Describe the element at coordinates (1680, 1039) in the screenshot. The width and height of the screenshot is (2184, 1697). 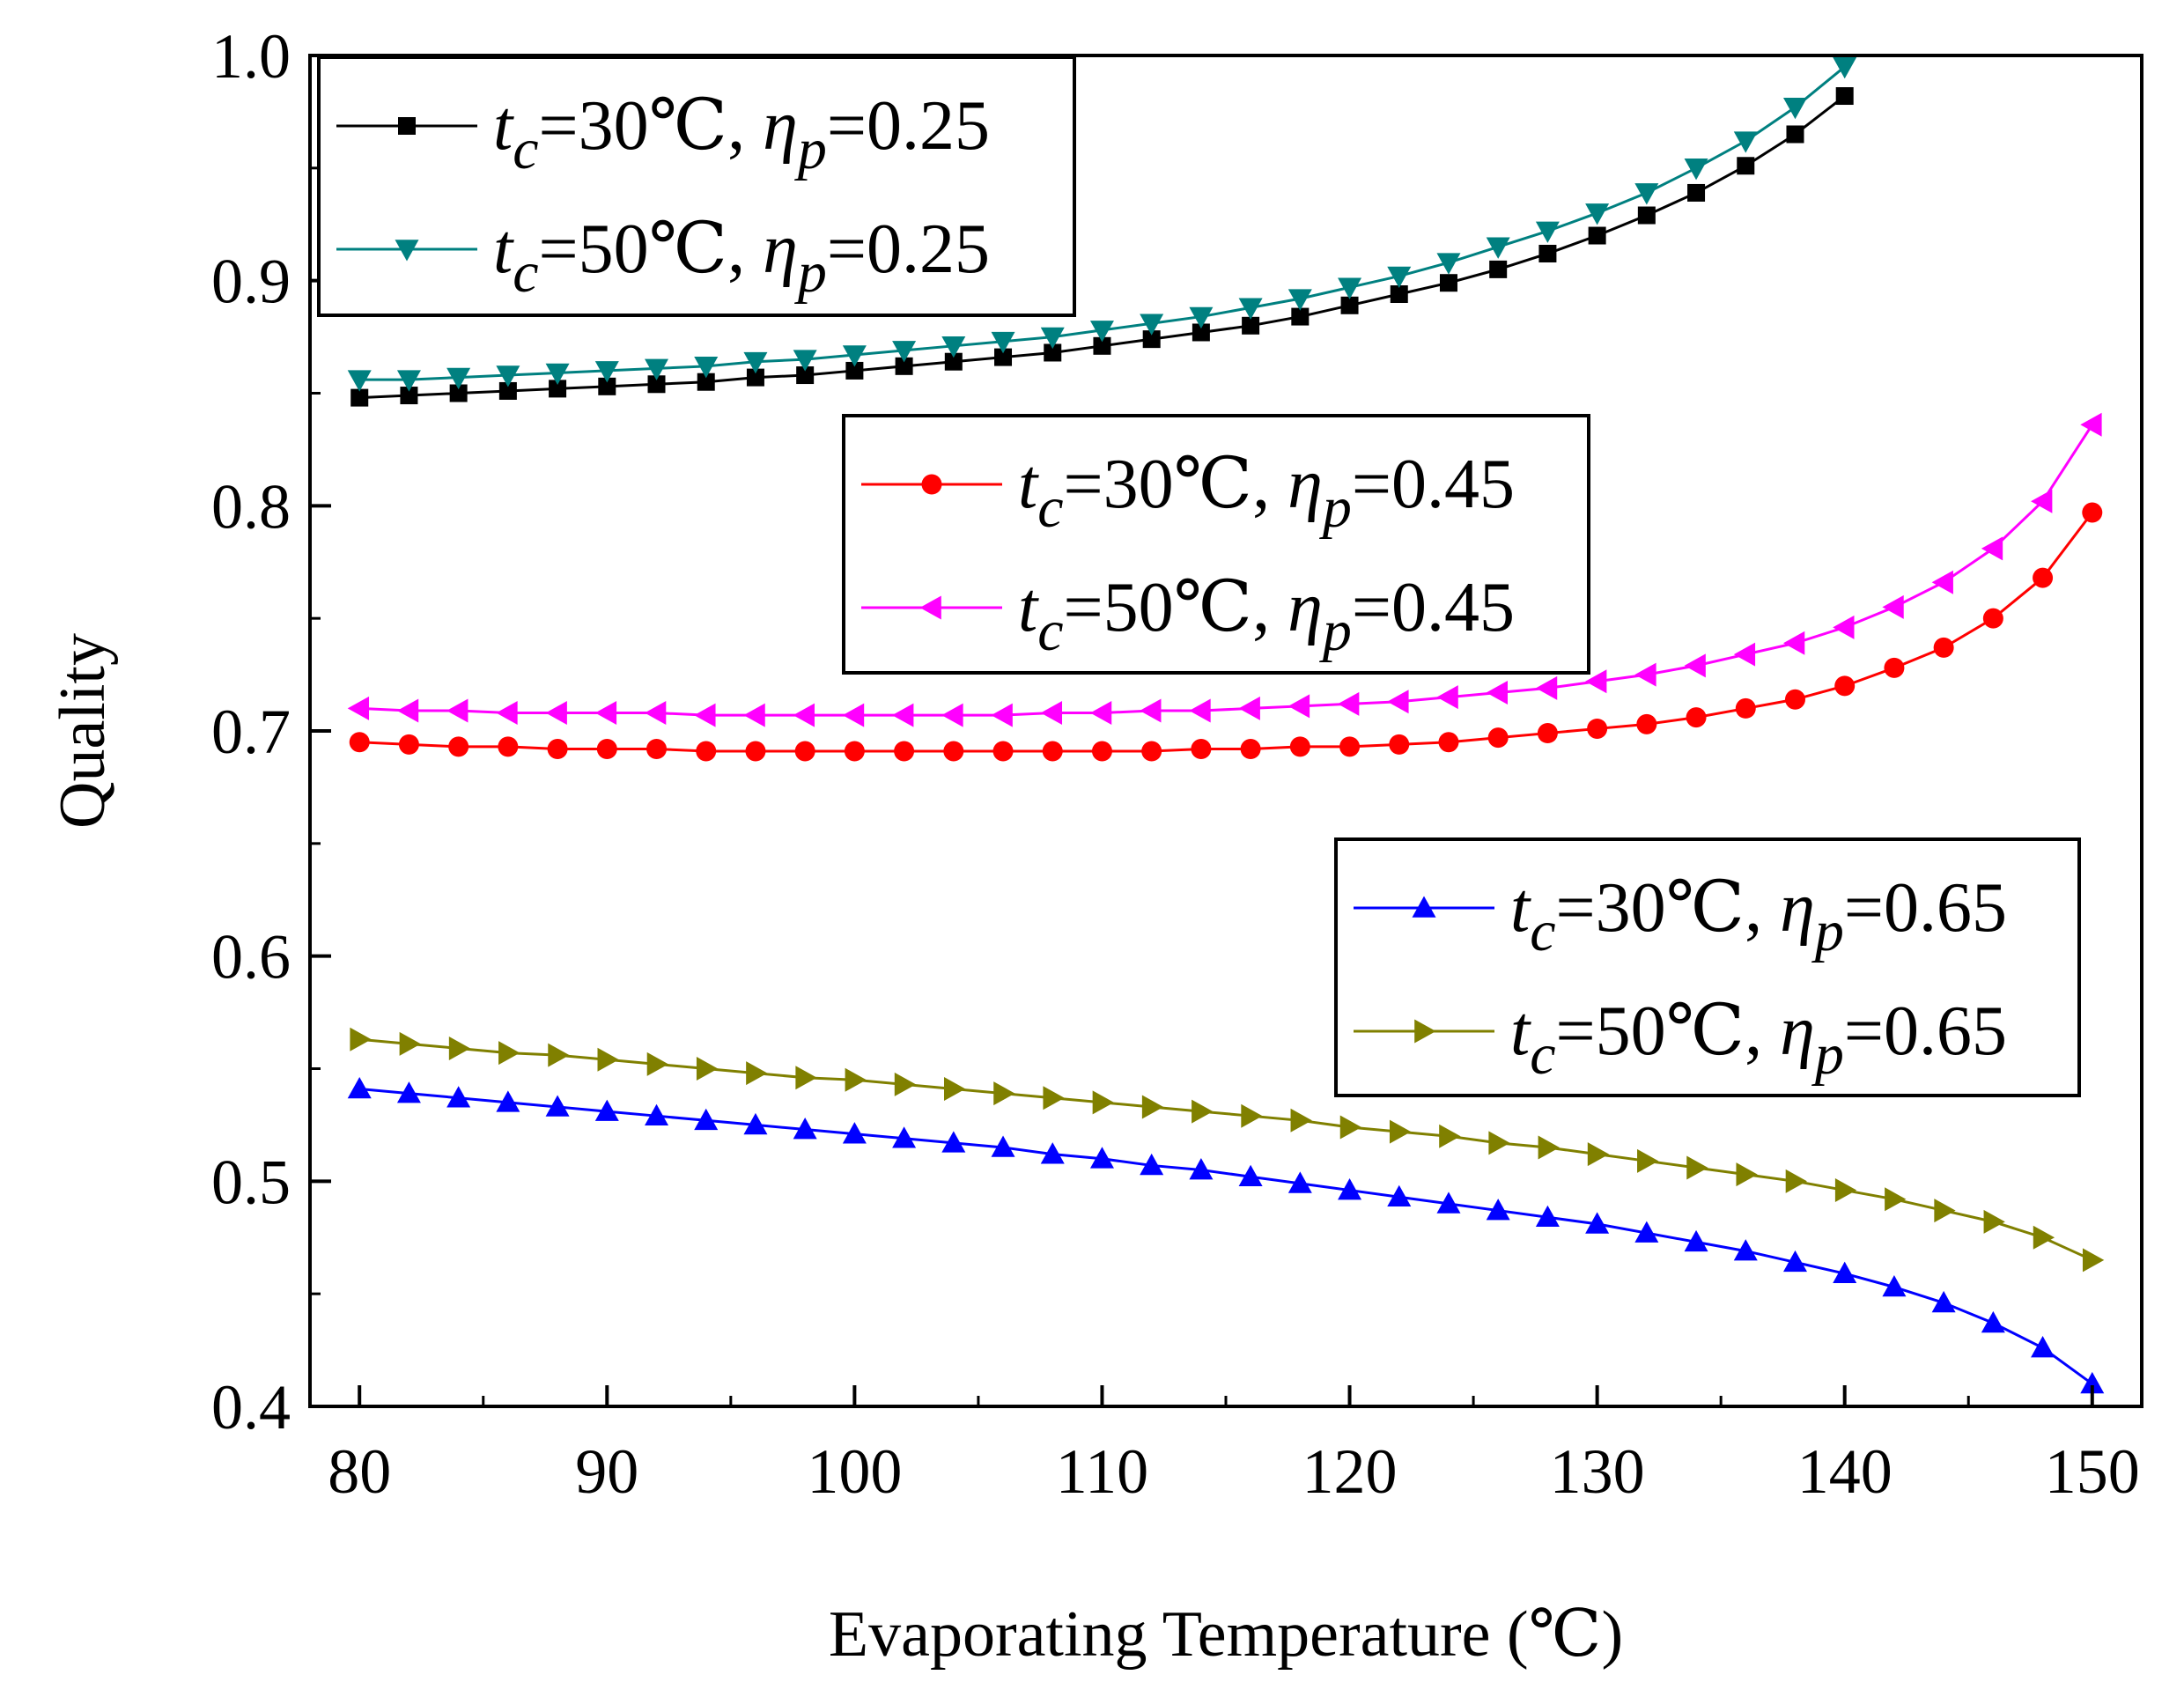
I see `legend-item: tc=50℃, ηp=0.65` at that location.